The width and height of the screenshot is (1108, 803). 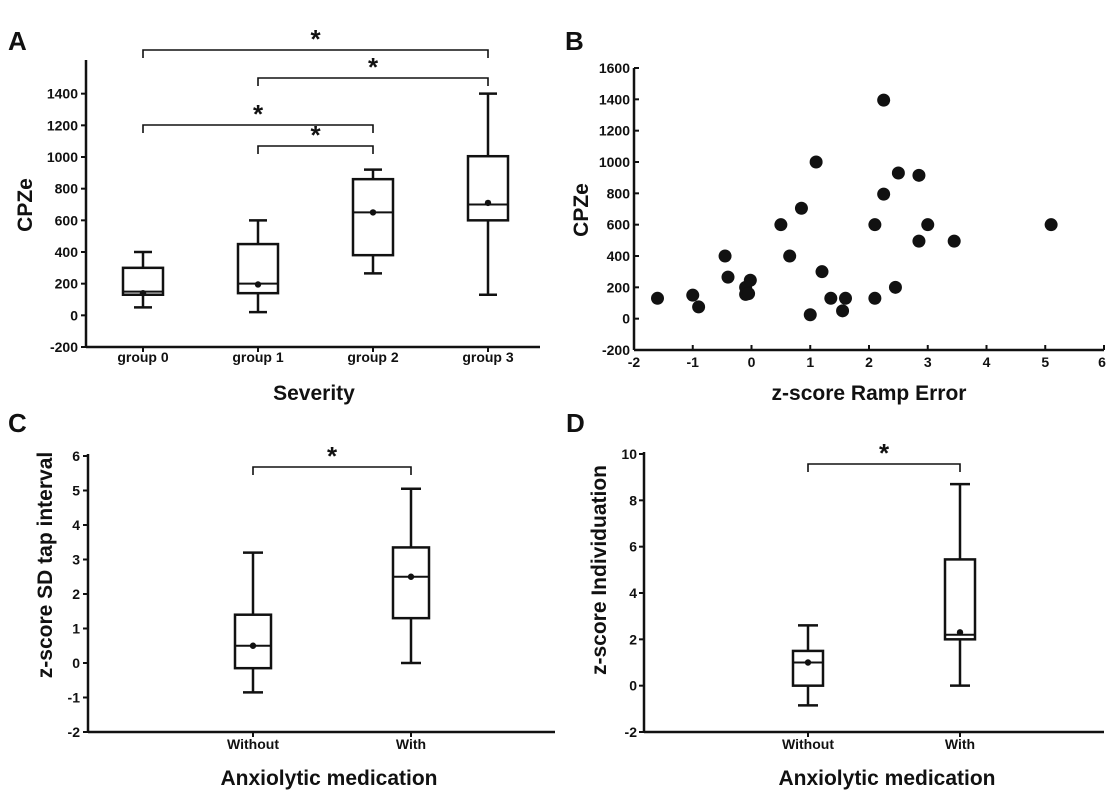 What do you see at coordinates (575, 423) in the screenshot?
I see `panel-letter-d: D` at bounding box center [575, 423].